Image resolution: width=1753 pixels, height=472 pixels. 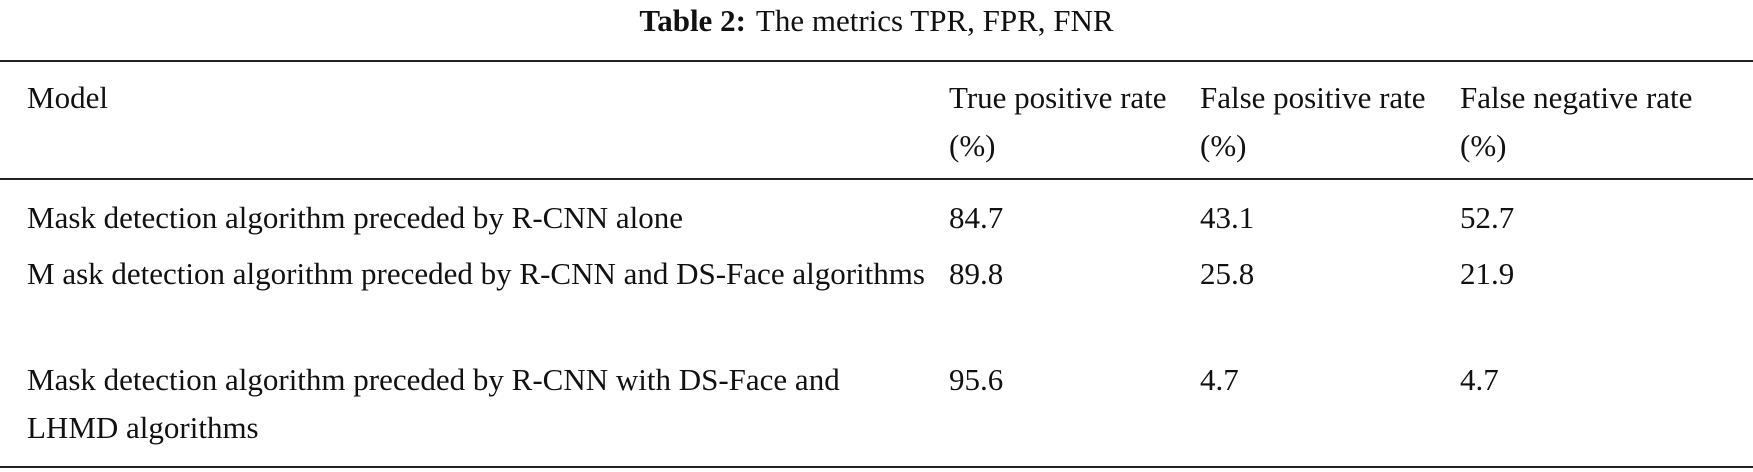 I want to click on value-cell: 84.7, so click(x=976, y=217).